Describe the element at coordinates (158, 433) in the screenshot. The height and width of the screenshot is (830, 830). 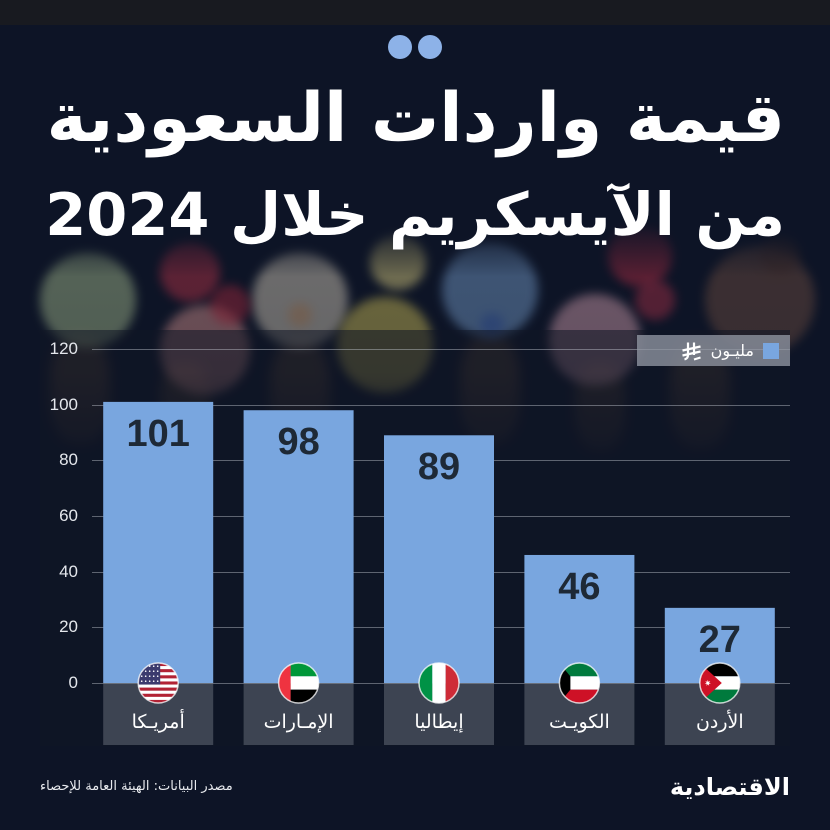
I see `data-label: 101` at that location.